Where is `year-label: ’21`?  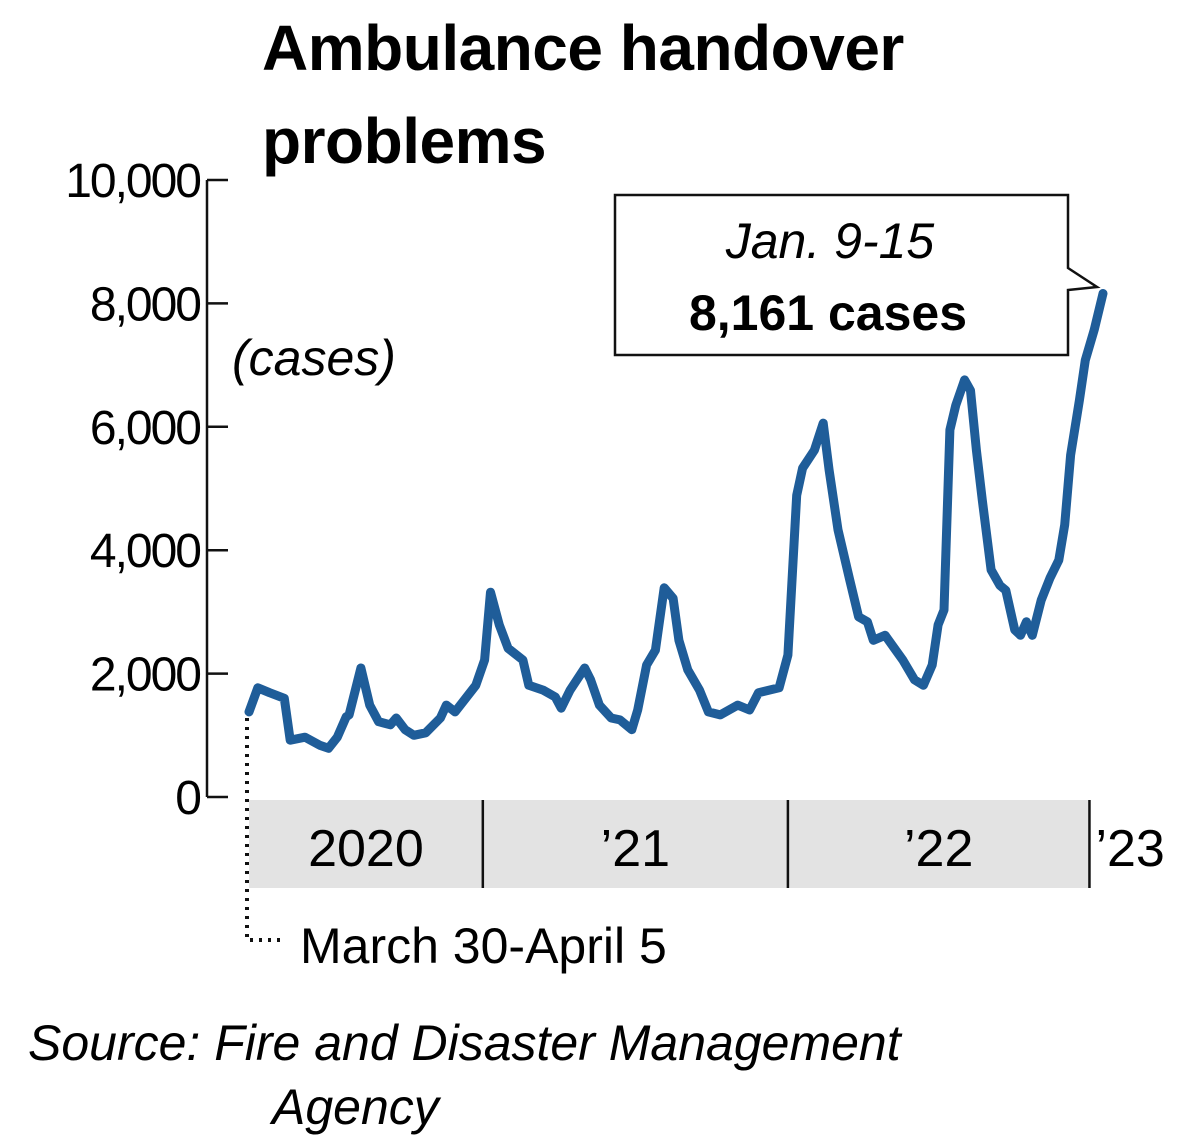
year-label: ’21 is located at coordinates (635, 849).